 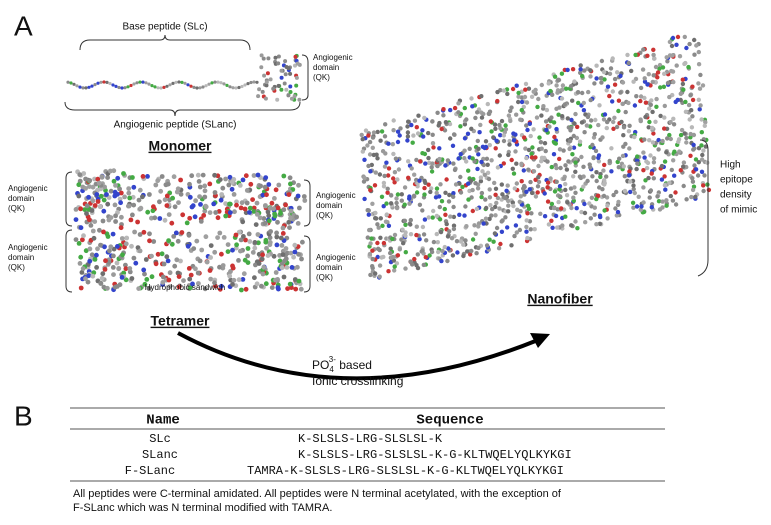 I want to click on domain-label: domain, so click(x=329, y=267).